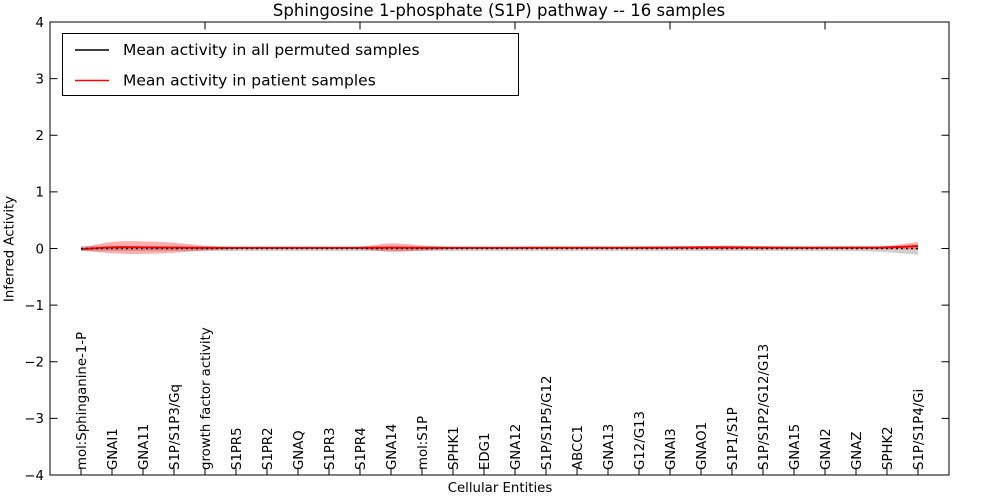  I want to click on x-tick-label: GNAI3, so click(671, 449).